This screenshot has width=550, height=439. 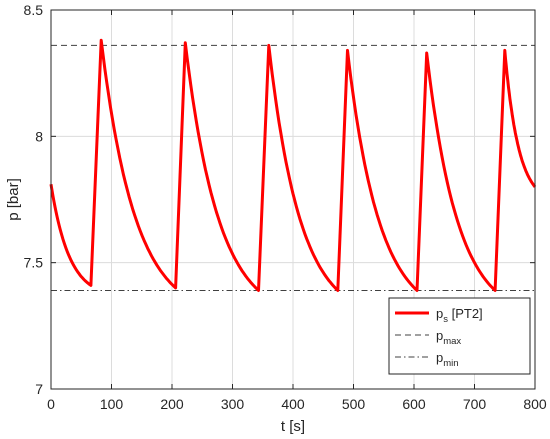 What do you see at coordinates (354, 404) in the screenshot?
I see `x-tick-label-500: 500` at bounding box center [354, 404].